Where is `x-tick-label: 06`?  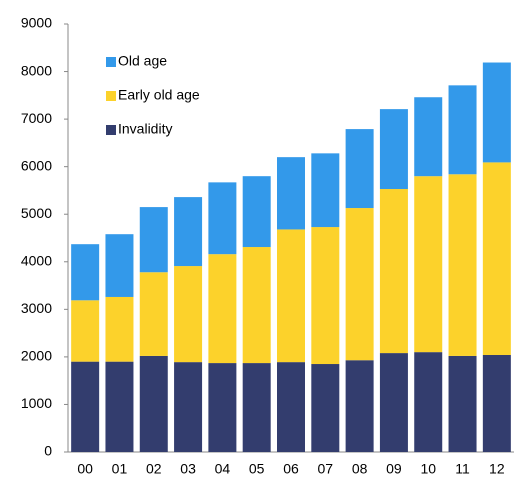 x-tick-label: 06 is located at coordinates (291, 469).